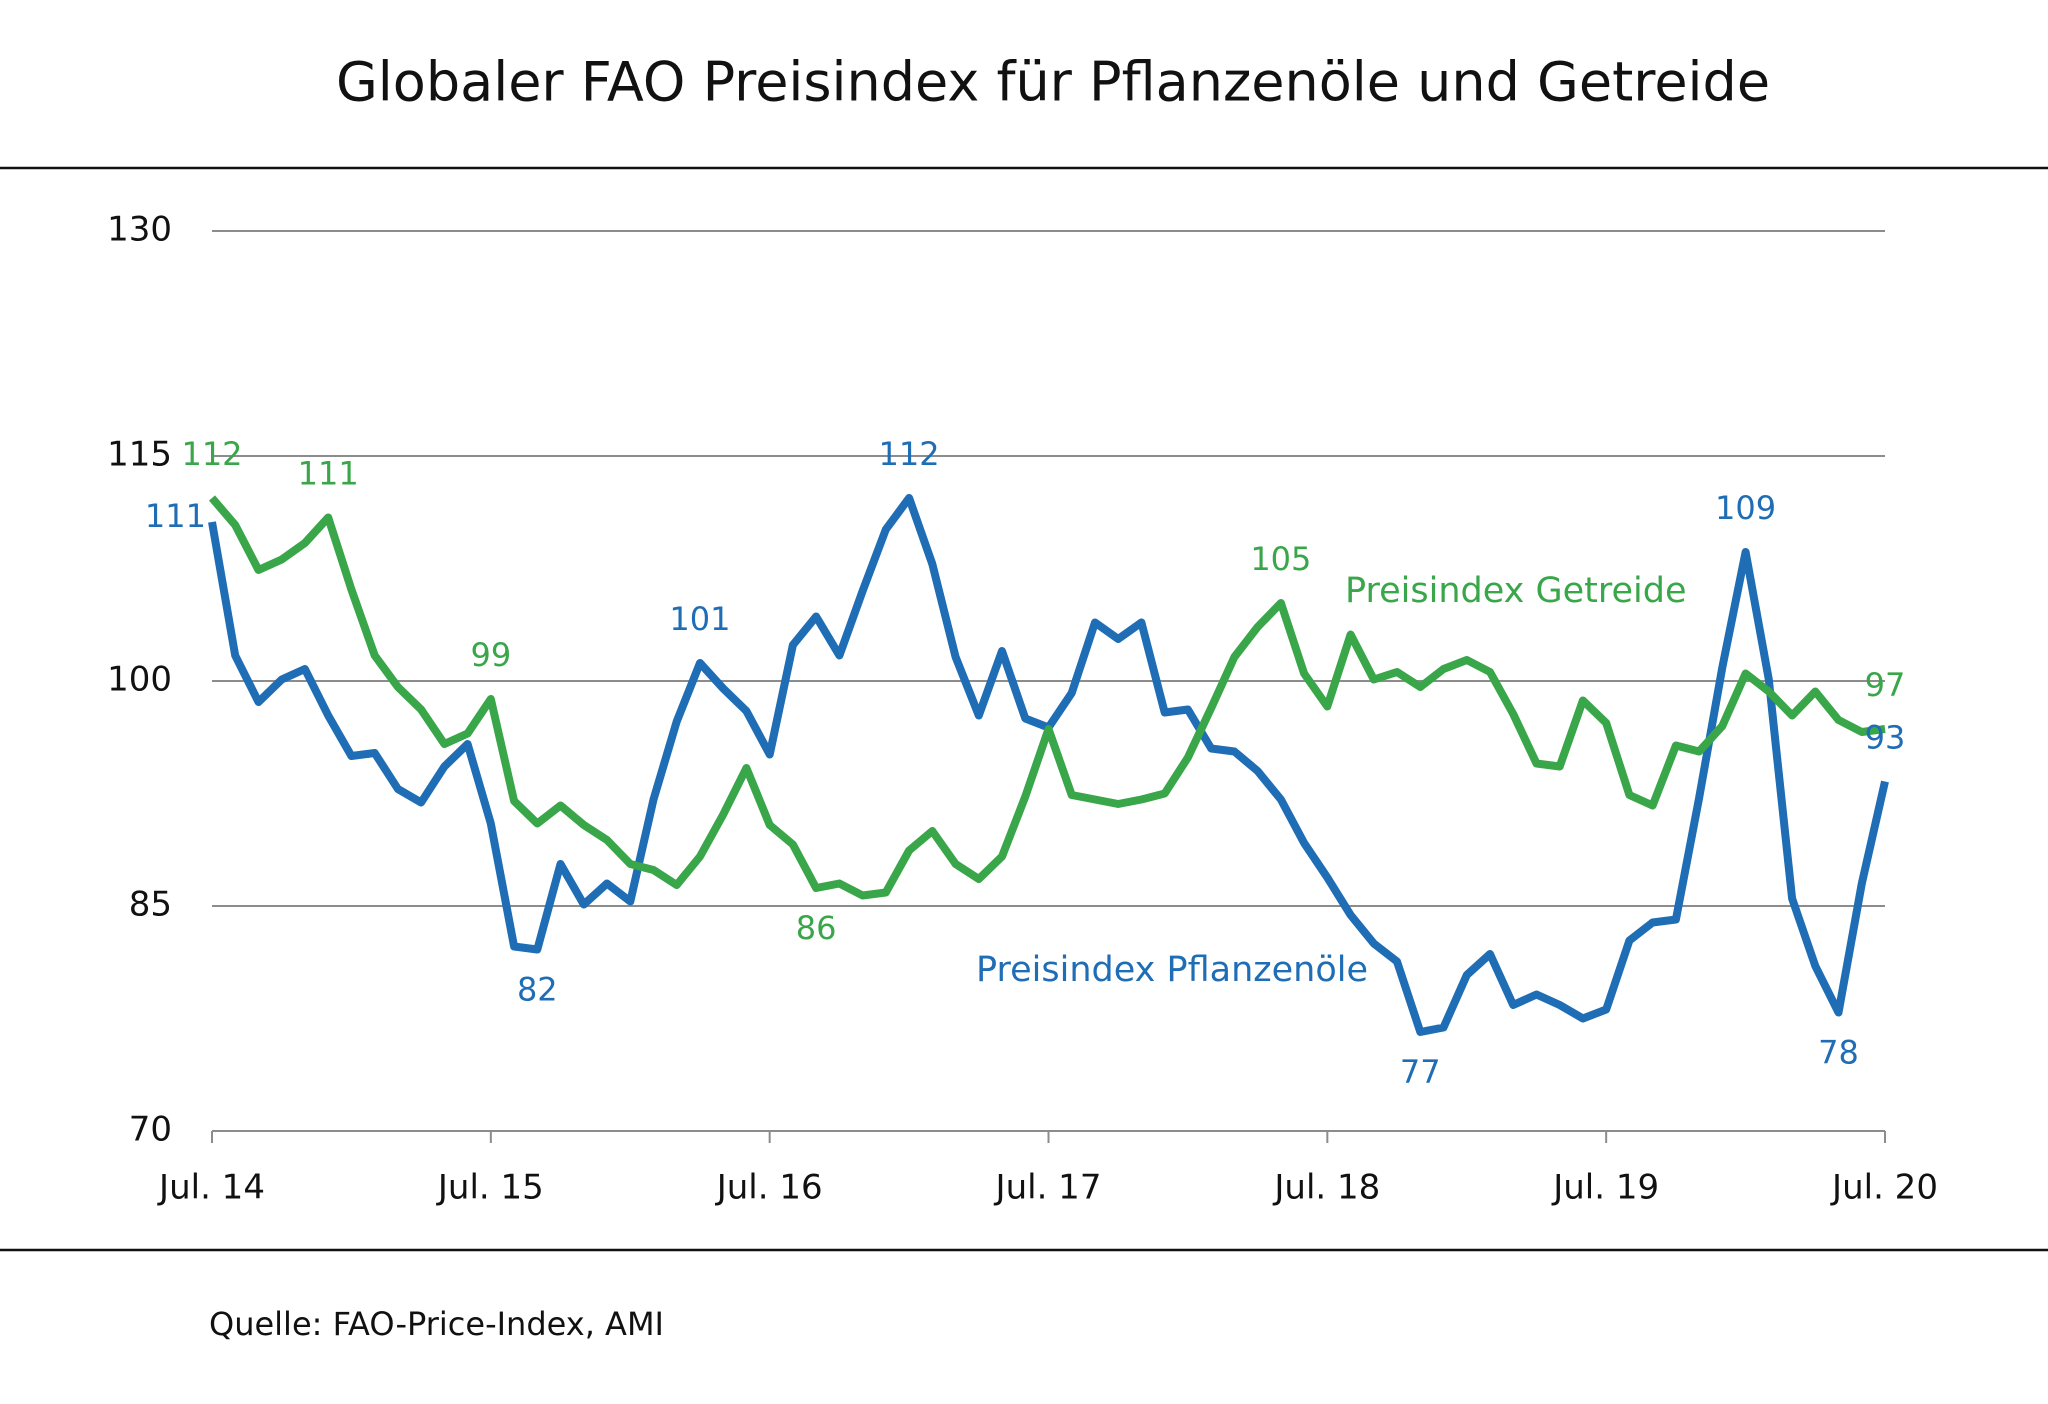 The width and height of the screenshot is (2048, 1404). Describe the element at coordinates (139, 455) in the screenshot. I see `y-tick-label: 115` at that location.